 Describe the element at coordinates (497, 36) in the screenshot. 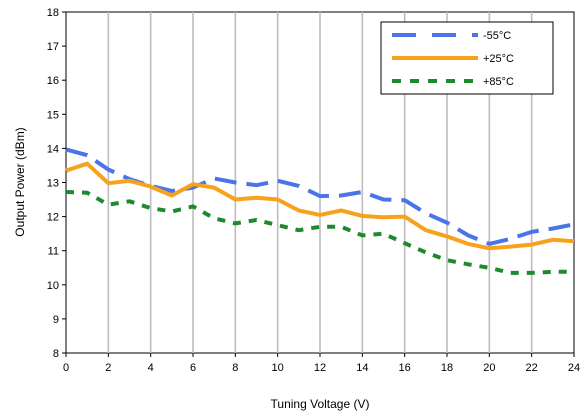

I see `legend-label-0: -55°C` at that location.